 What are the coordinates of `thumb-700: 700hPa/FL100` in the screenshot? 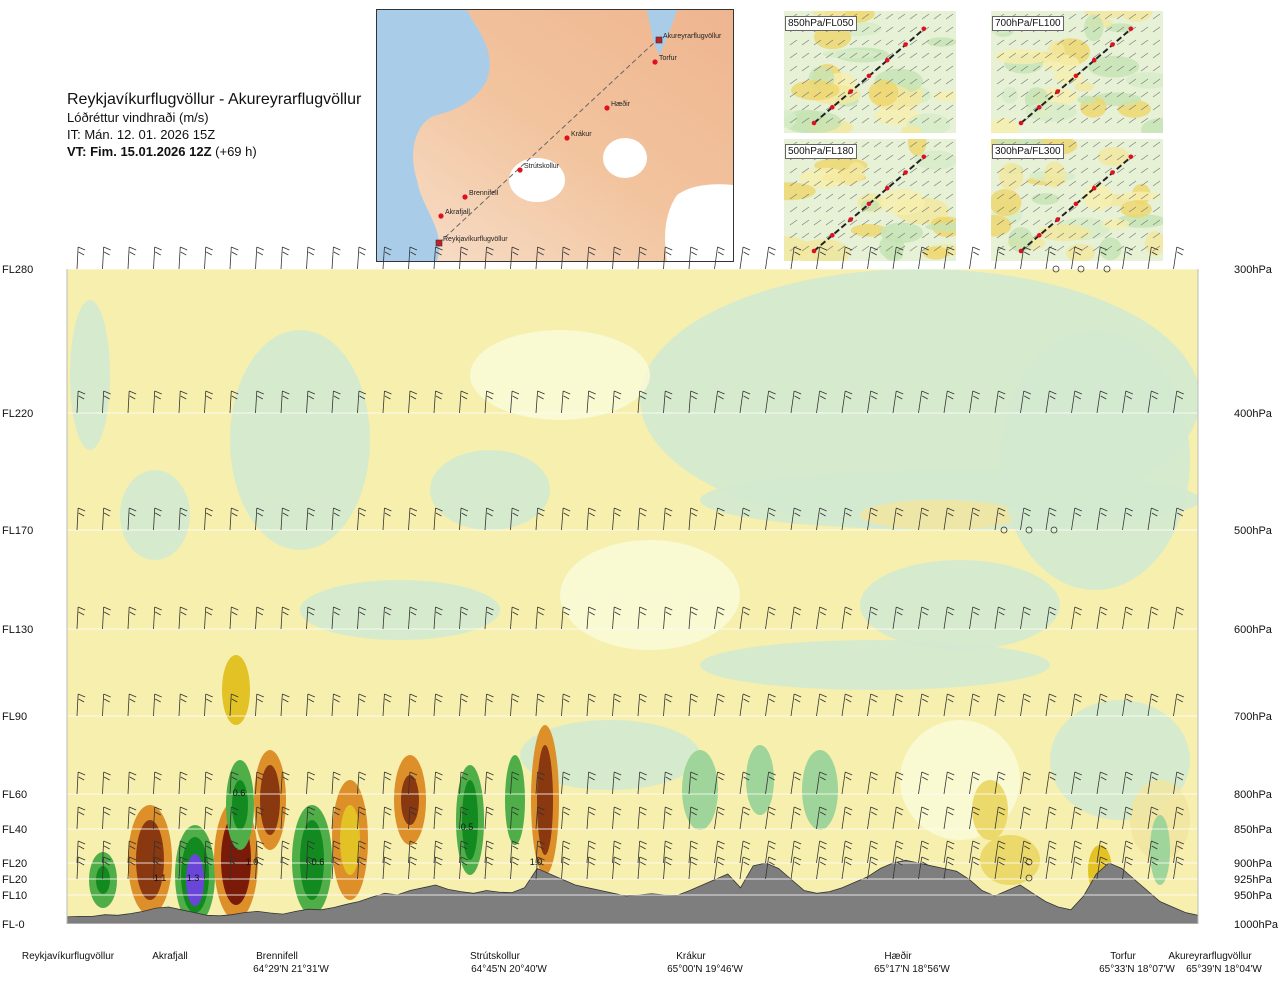 It's located at (1077, 72).